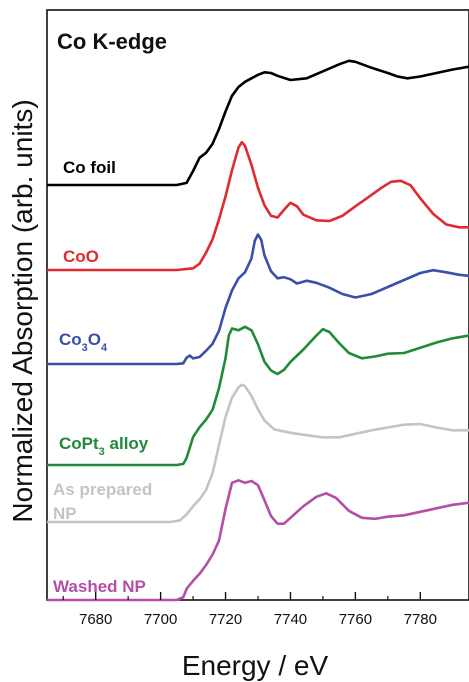 The height and width of the screenshot is (682, 469). Describe the element at coordinates (83, 342) in the screenshot. I see `series-label-2: Co3O4` at that location.